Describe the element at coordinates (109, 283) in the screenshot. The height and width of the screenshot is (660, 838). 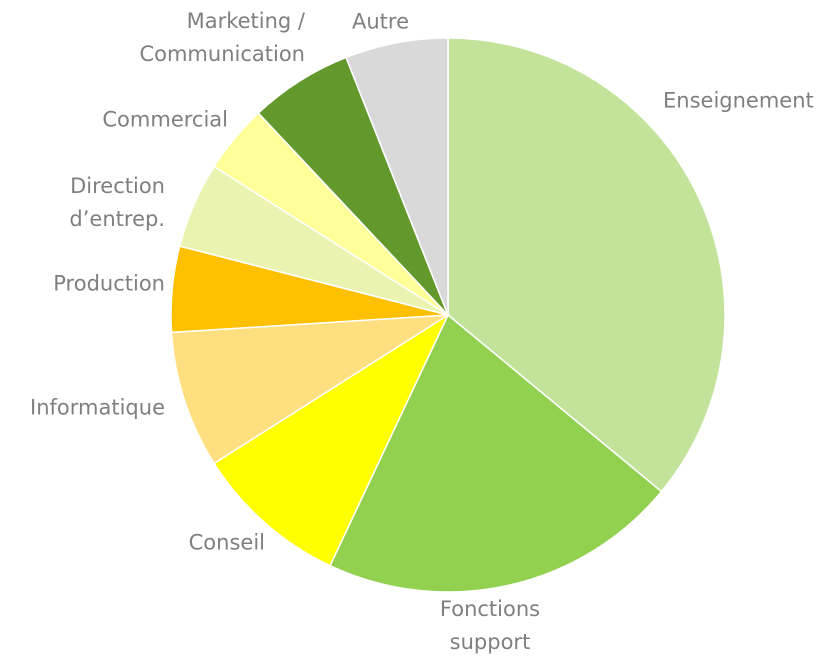
I see `slice-label: Production` at that location.